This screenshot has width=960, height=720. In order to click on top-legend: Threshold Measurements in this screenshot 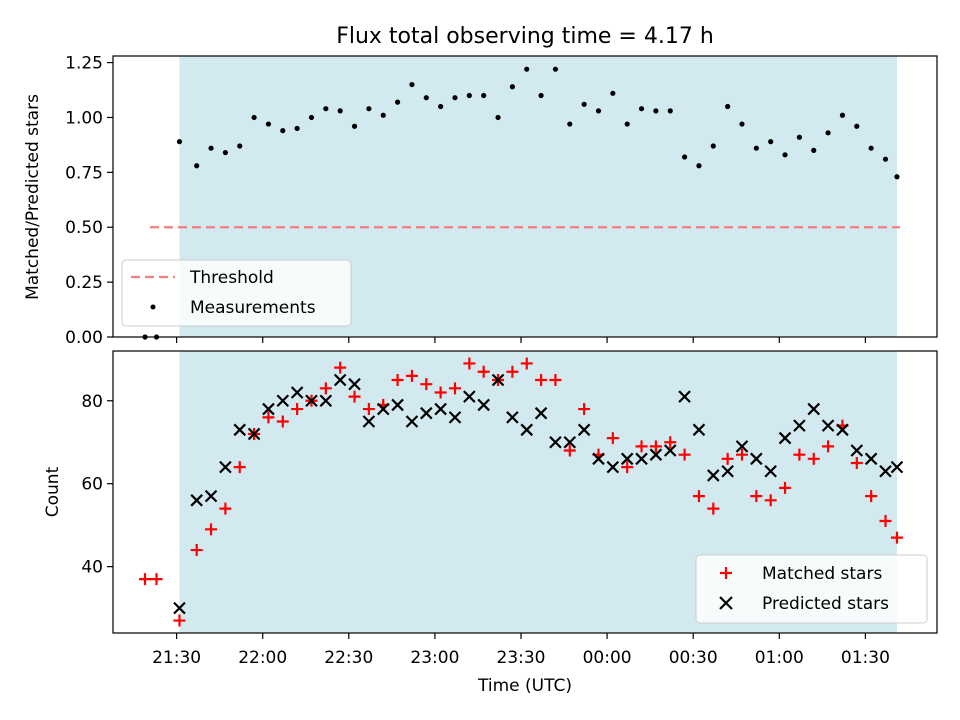, I will do `click(236, 293)`.